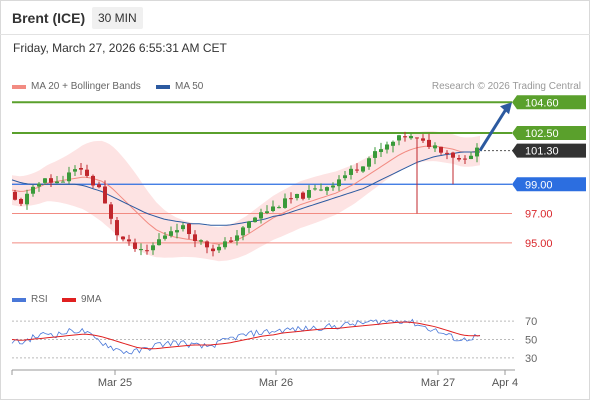  I want to click on level-label-text: 99.00, so click(539, 185).